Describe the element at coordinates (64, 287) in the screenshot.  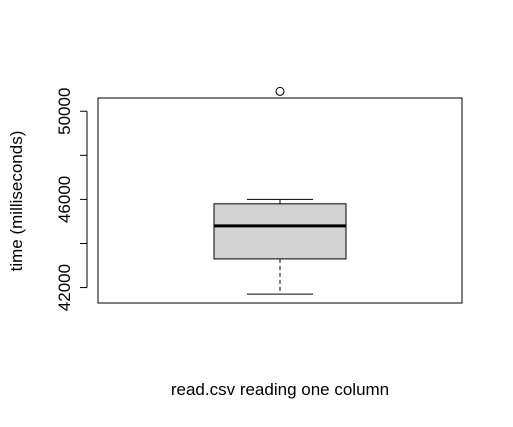
I see `y-tick-label-42000: 42000` at that location.